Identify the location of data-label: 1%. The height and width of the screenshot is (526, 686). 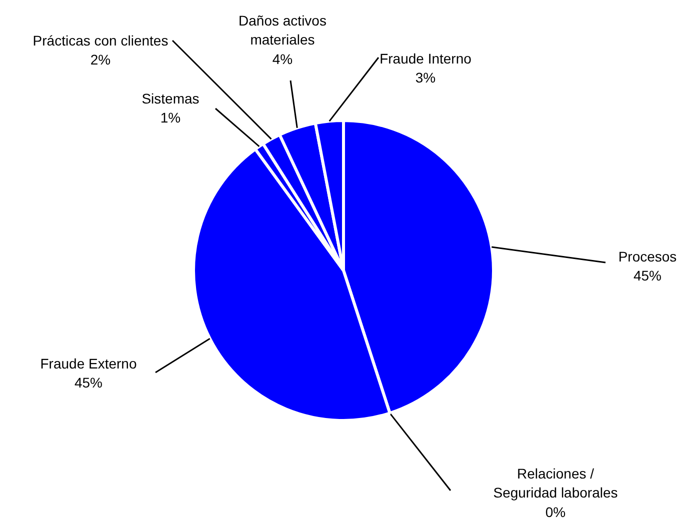
(170, 118).